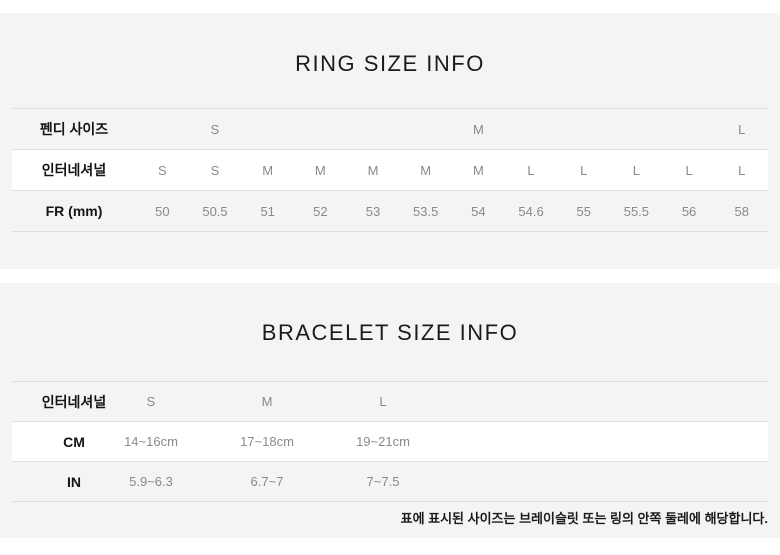  I want to click on size-cell: 55, so click(583, 211).